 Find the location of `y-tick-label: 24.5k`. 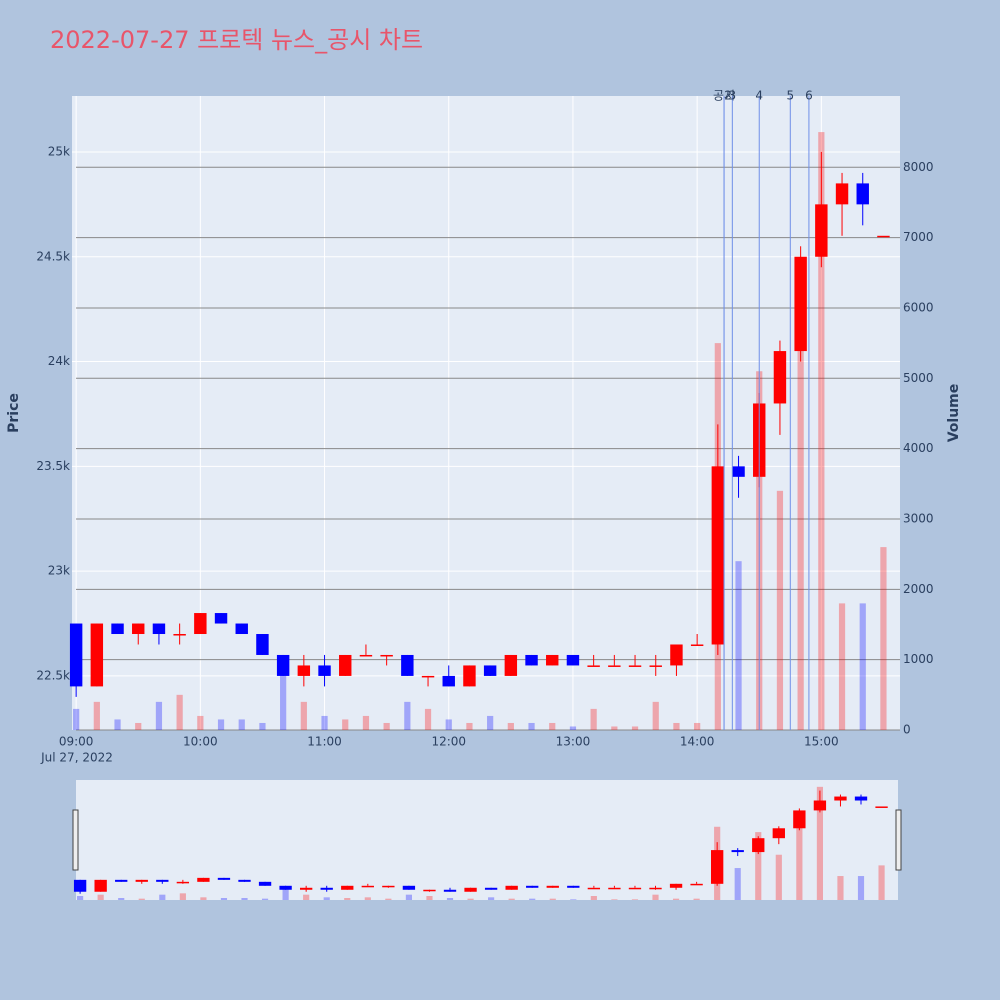

y-tick-label: 24.5k is located at coordinates (53, 256).